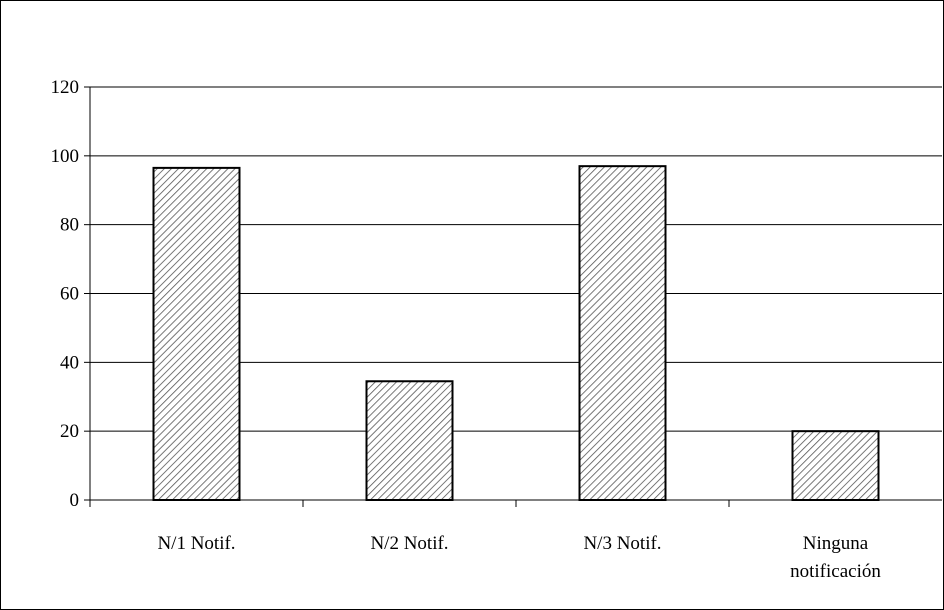 This screenshot has width=944, height=610. Describe the element at coordinates (69, 294) in the screenshot. I see `y-tick-label: 60` at that location.